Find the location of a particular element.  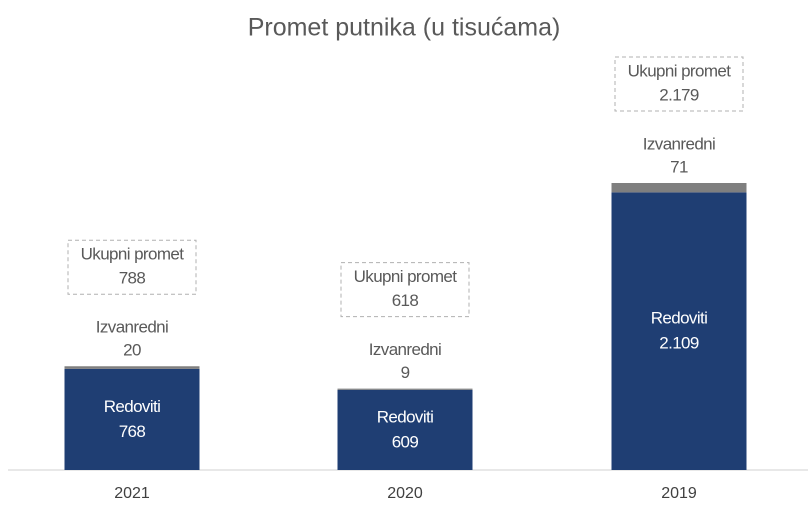

chart-title: Promet putnika (u tisućama) is located at coordinates (404, 28).